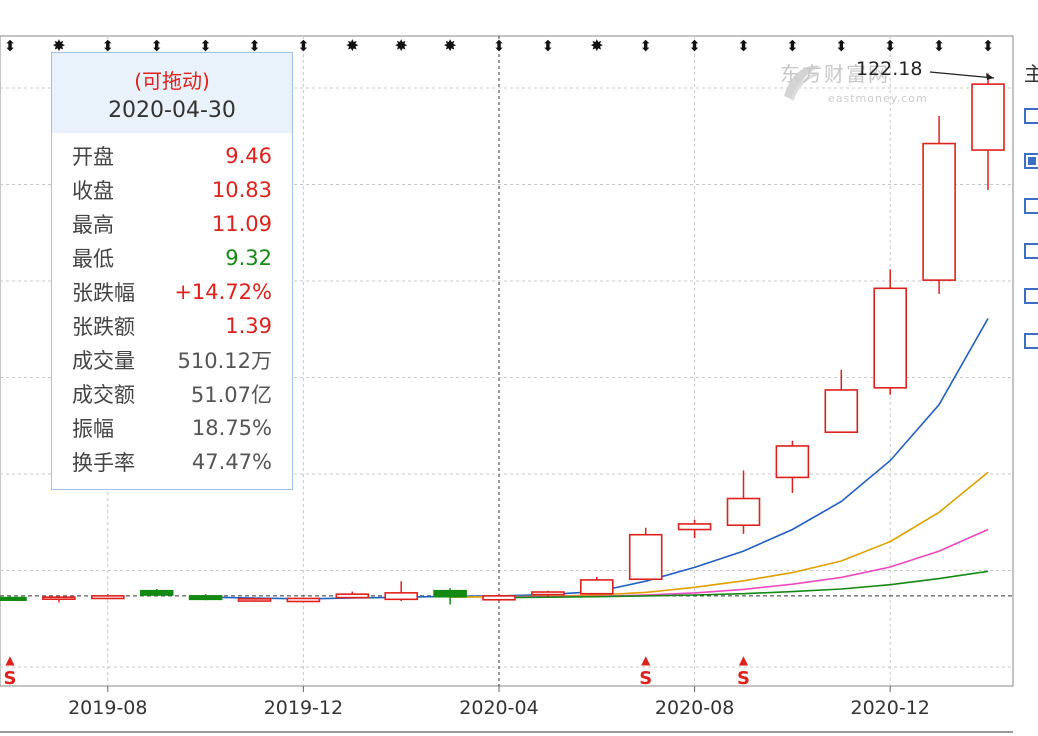  What do you see at coordinates (231, 395) in the screenshot?
I see `tooltip-value: 51.07亿` at bounding box center [231, 395].